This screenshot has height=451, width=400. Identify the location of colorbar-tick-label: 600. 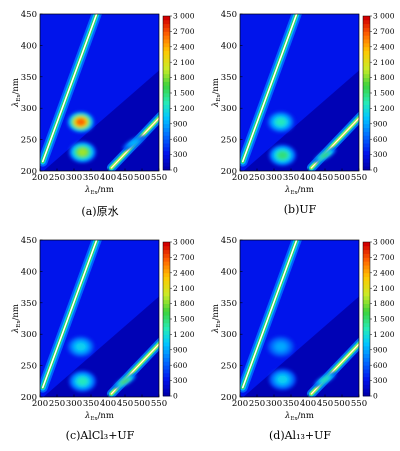
(380, 365).